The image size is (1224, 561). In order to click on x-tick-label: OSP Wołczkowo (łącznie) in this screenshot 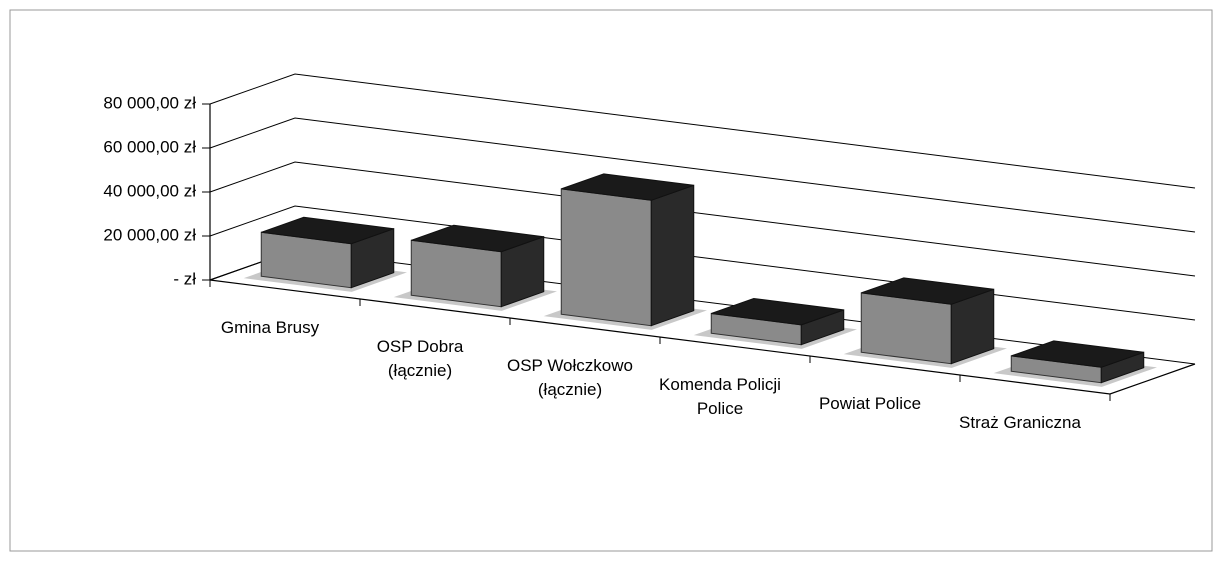, I will do `click(570, 377)`.